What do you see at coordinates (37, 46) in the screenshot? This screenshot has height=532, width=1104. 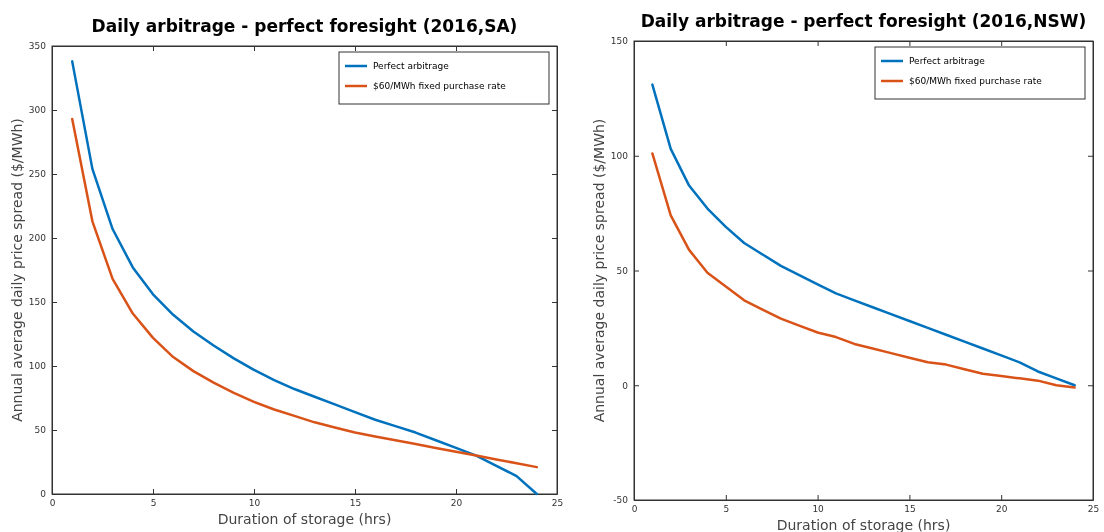 I see `y-tick-label: 350` at bounding box center [37, 46].